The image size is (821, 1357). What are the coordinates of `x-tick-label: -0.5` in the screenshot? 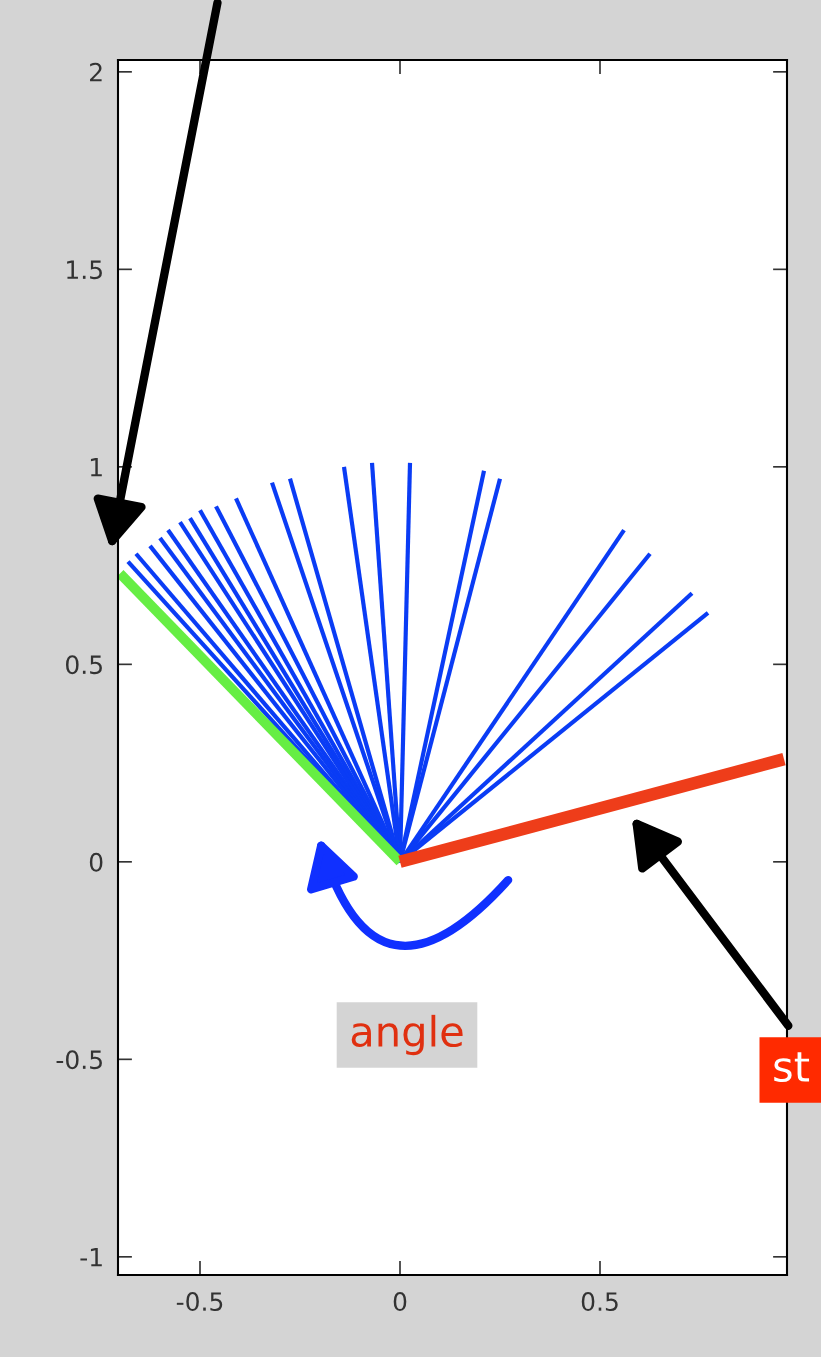 It's located at (199, 1302).